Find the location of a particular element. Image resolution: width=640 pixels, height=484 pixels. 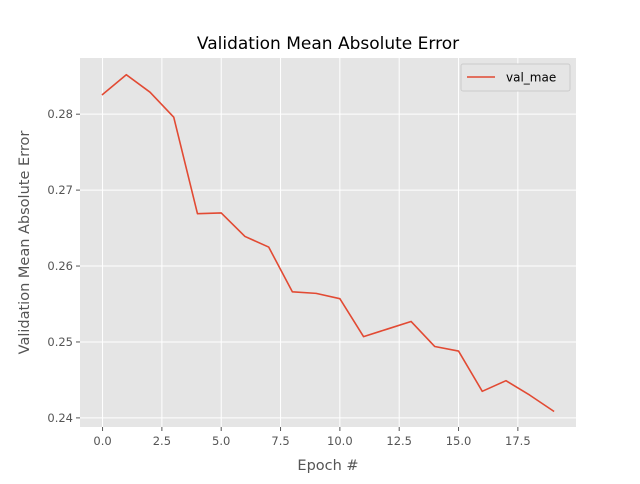

y-axis-ticks: 0.24 0.25 0.26 0.27 0.28 is located at coordinates (63, 266).